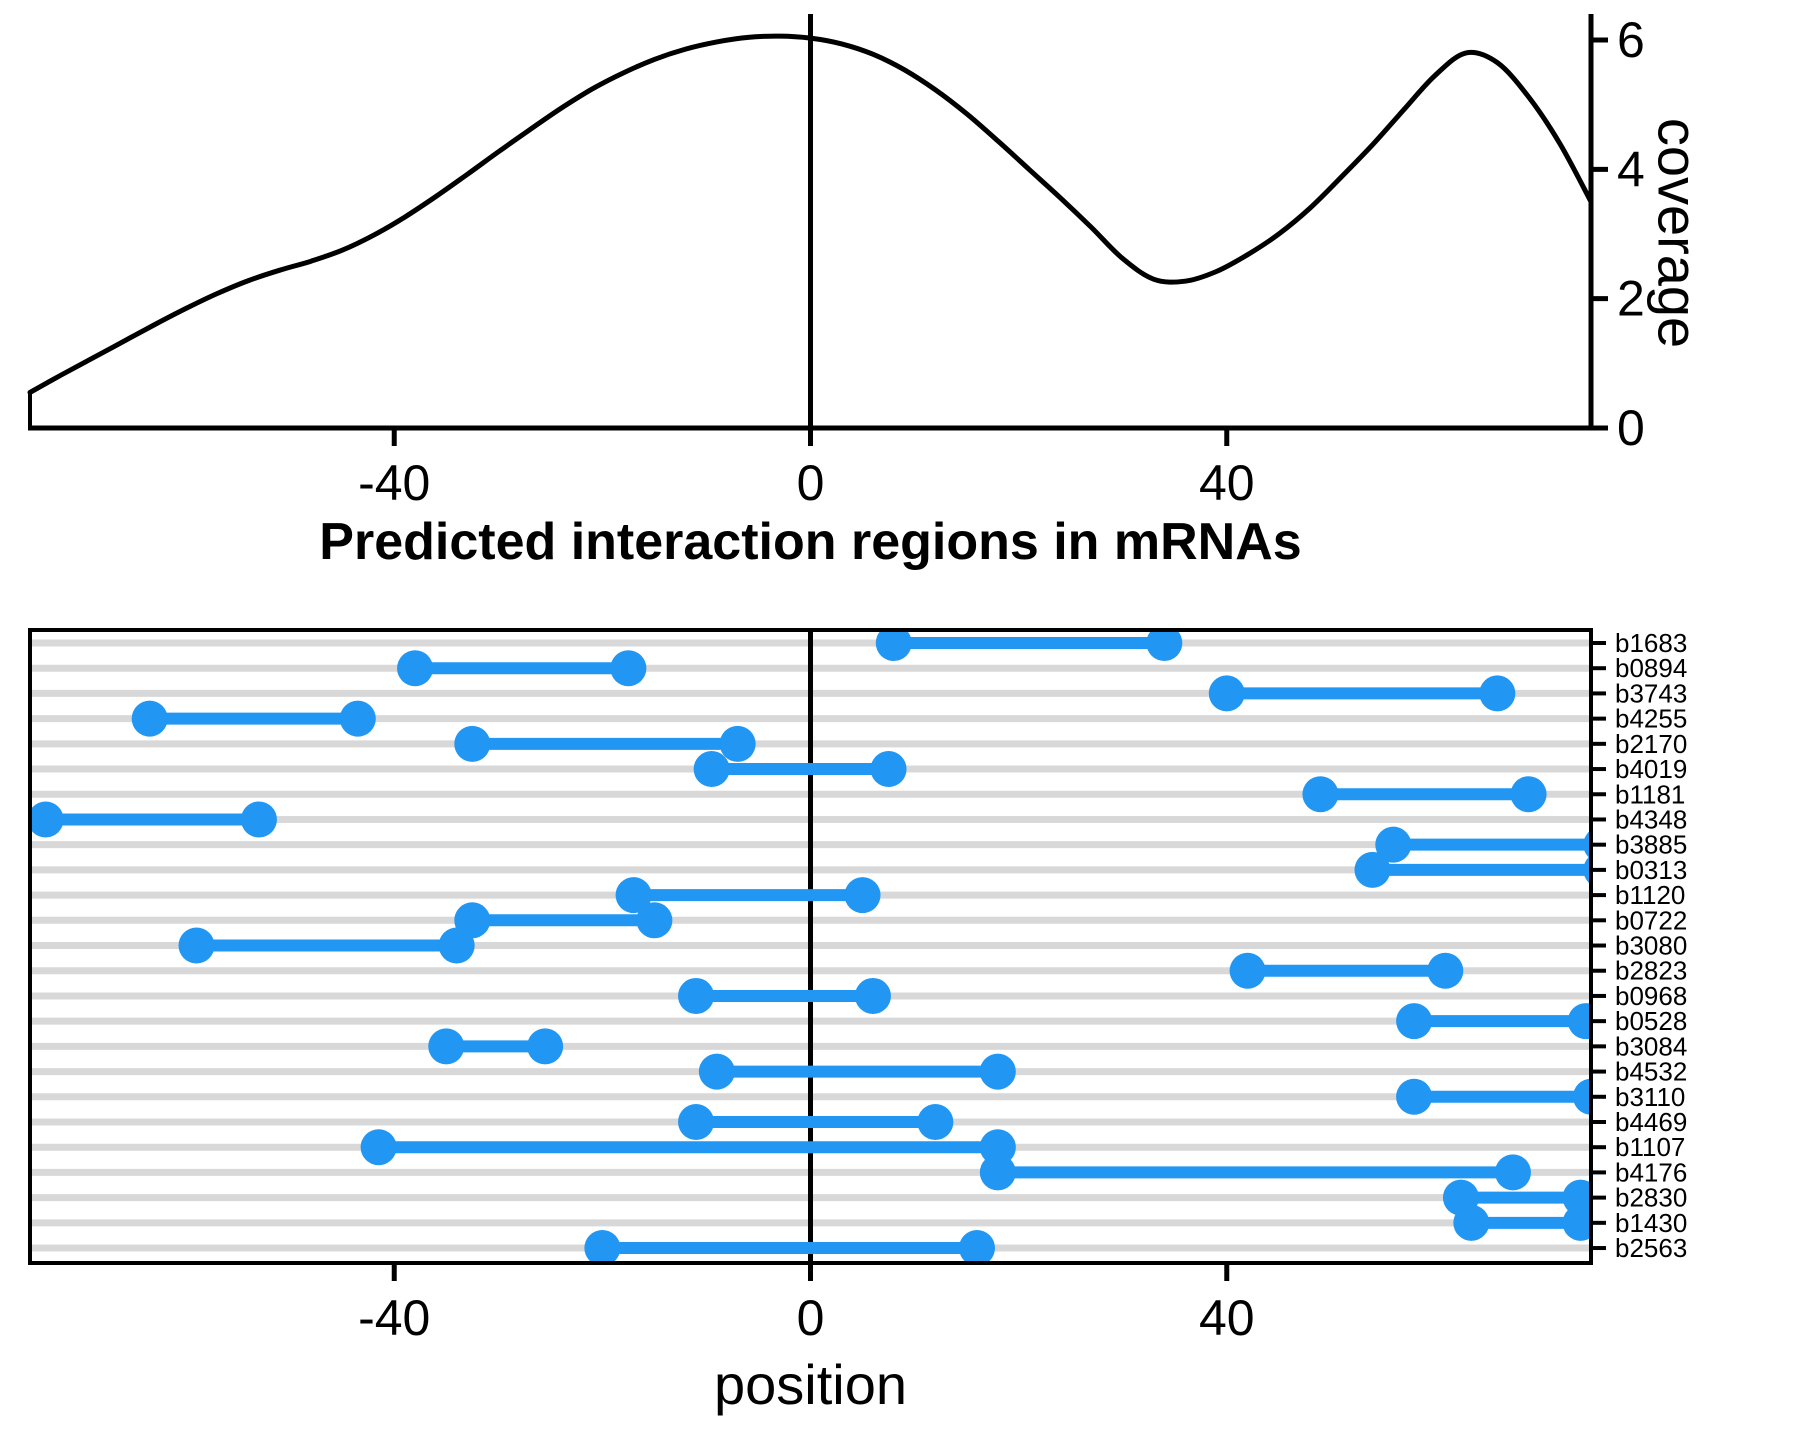 The image size is (1800, 1433). I want to click on row-label: b1181, so click(1650, 794).